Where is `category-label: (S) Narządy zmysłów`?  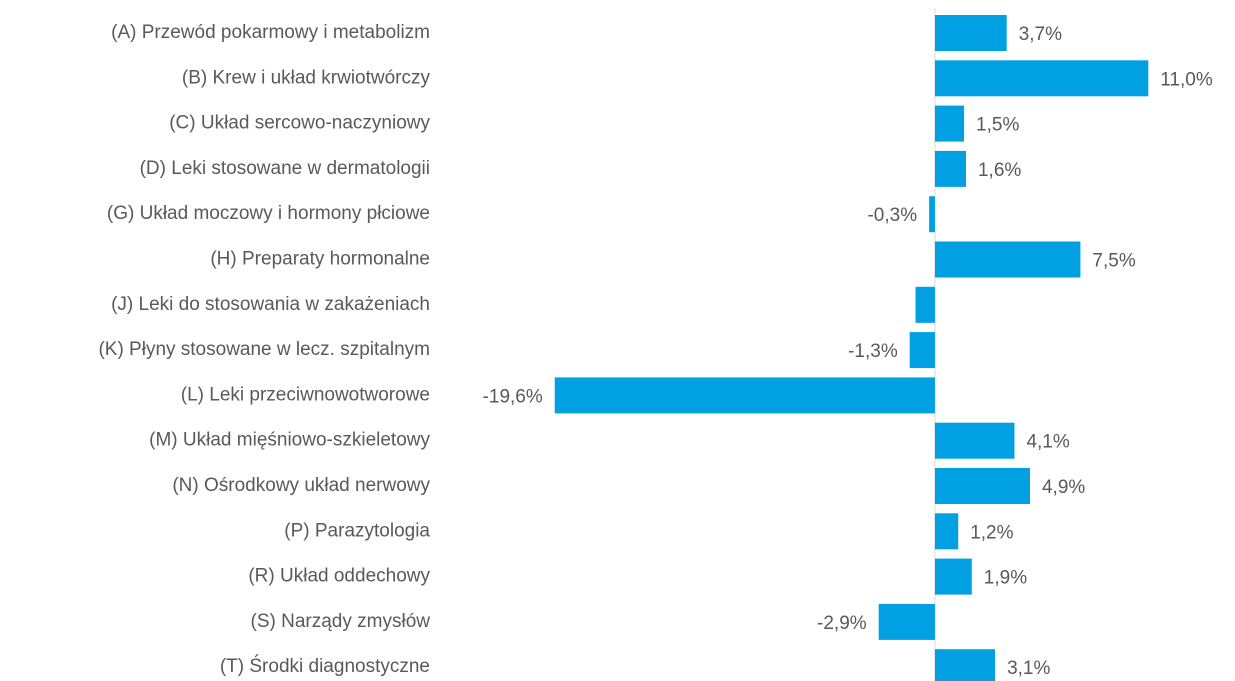 category-label: (S) Narządy zmysłów is located at coordinates (341, 621).